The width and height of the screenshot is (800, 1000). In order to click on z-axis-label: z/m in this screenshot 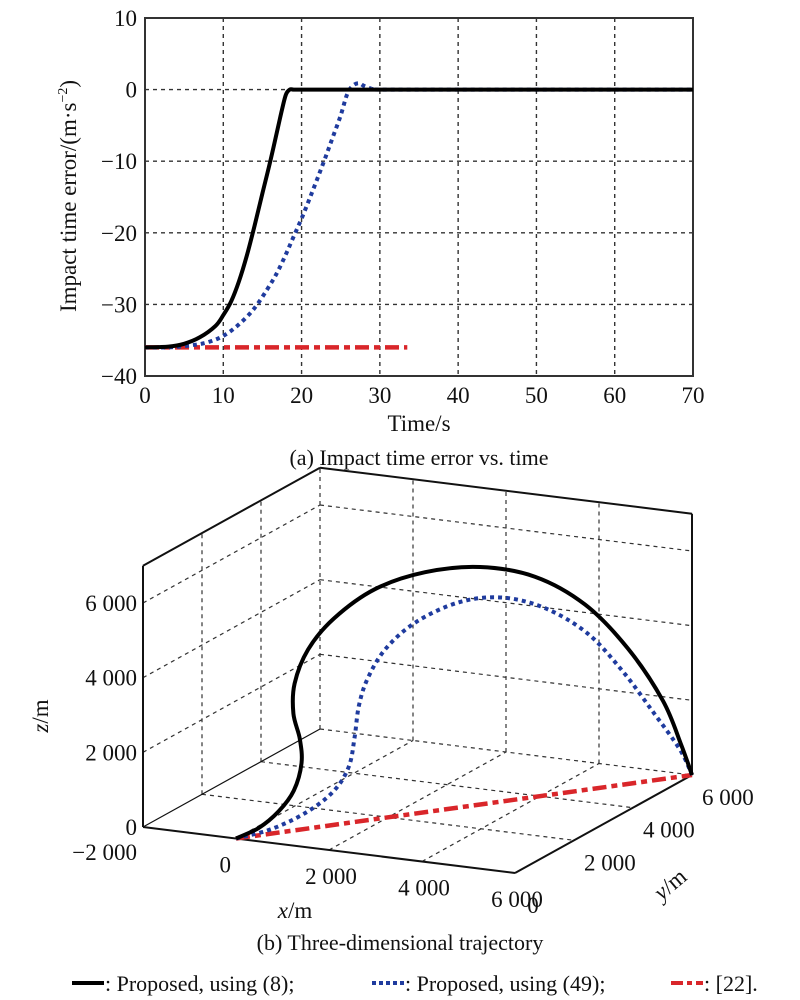, I will do `click(40, 716)`.